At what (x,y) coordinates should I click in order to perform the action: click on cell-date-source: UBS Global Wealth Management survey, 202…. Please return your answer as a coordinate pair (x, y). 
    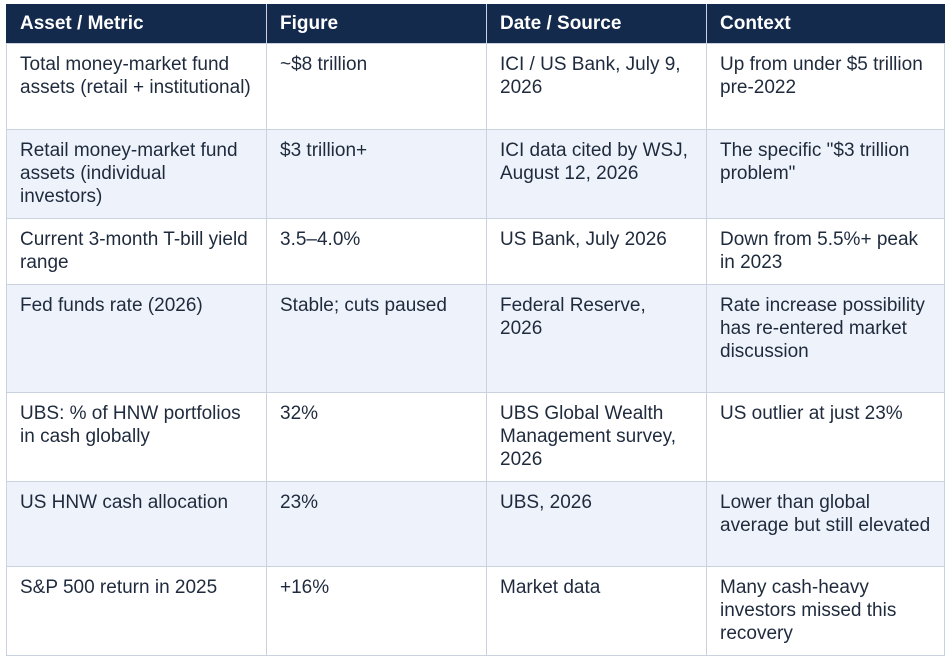
    Looking at the image, I should click on (596, 437).